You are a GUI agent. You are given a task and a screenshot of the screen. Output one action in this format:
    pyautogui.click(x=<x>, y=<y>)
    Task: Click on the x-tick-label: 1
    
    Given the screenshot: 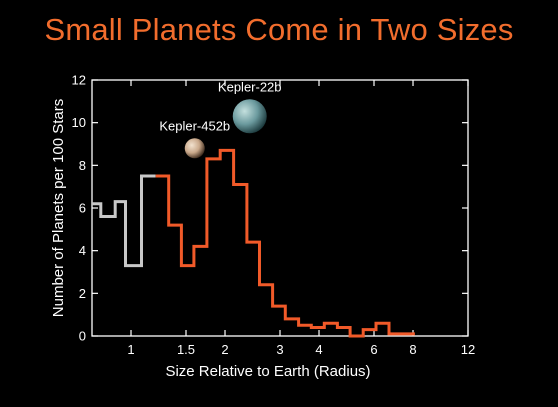 What is the action you would take?
    pyautogui.click(x=130, y=349)
    